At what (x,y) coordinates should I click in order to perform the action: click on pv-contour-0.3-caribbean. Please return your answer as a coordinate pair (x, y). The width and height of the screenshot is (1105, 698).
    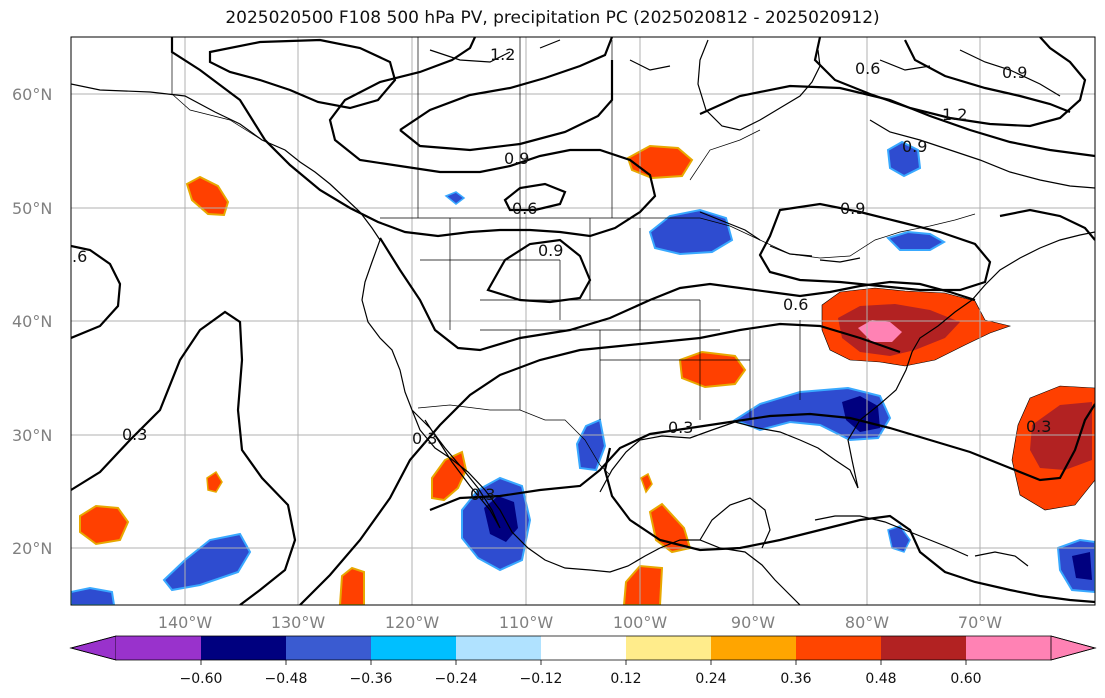
    Looking at the image, I should click on (849, 525).